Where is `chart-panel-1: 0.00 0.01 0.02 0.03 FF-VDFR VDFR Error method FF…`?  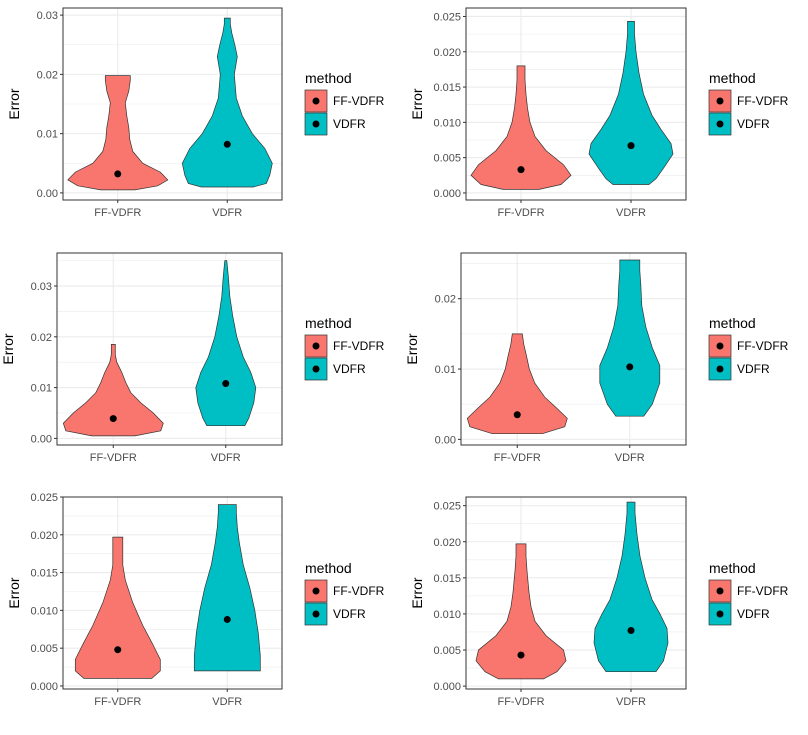 chart-panel-1: 0.00 0.01 0.02 0.03 FF-VDFR VDFR Error method FF… is located at coordinates (195, 113).